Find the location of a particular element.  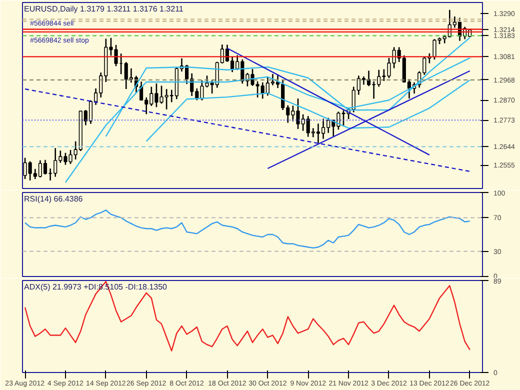

chart-title: EURUSD,Daily 1.3179 1.3211 1.3176 1.3211 is located at coordinates (104, 9).